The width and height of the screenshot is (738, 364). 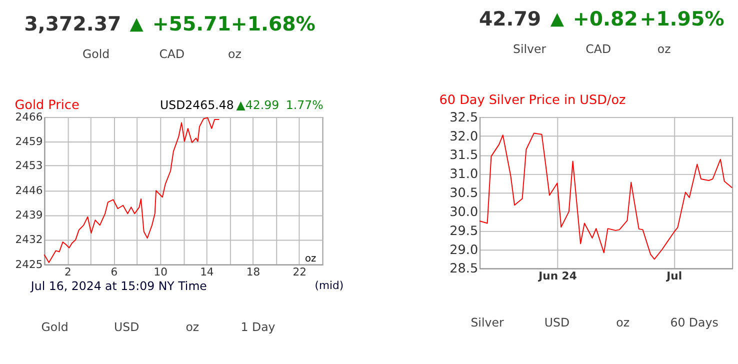 What do you see at coordinates (29, 215) in the screenshot?
I see `y-tick-label: 2439` at bounding box center [29, 215].